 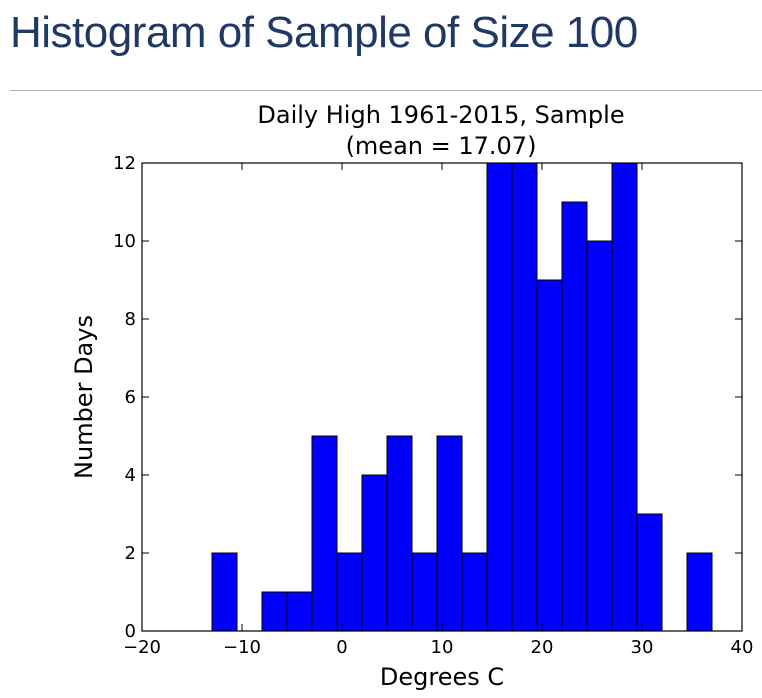 I want to click on x-tick-label: −10, so click(x=242, y=647).